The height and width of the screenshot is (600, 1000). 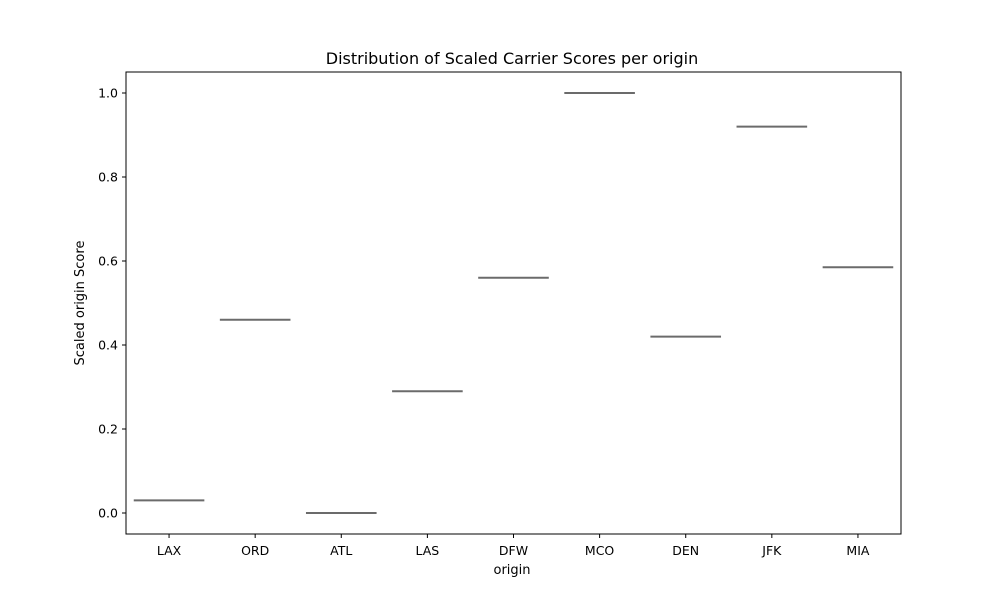 I want to click on x-tick-label: LAX, so click(x=169, y=550).